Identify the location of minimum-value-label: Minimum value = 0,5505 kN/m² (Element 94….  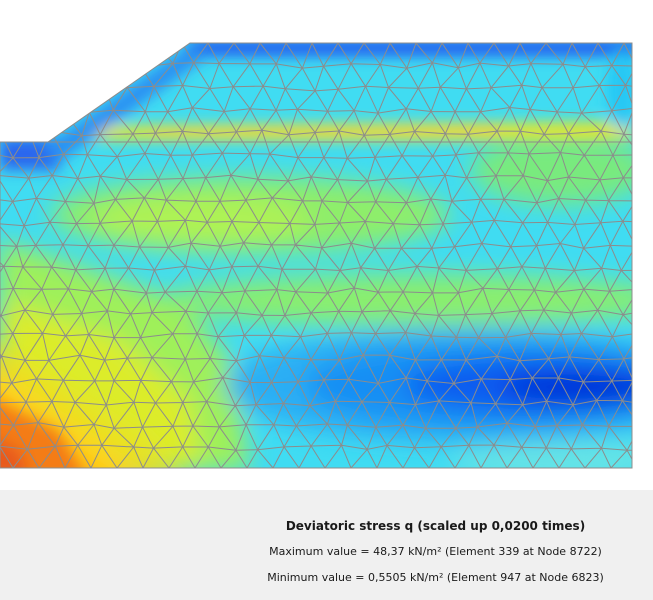
(435, 577).